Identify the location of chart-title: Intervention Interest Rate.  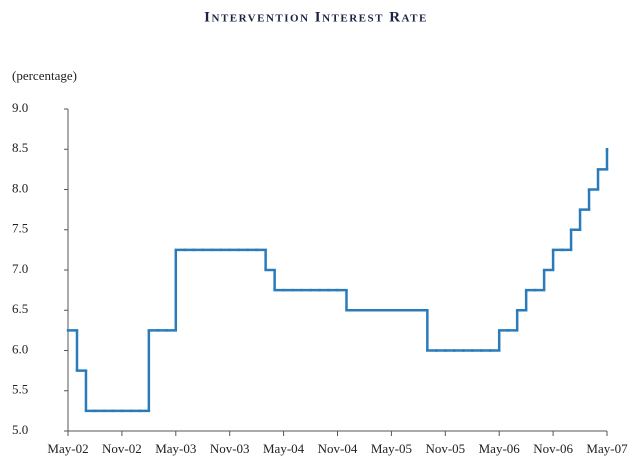
(316, 17).